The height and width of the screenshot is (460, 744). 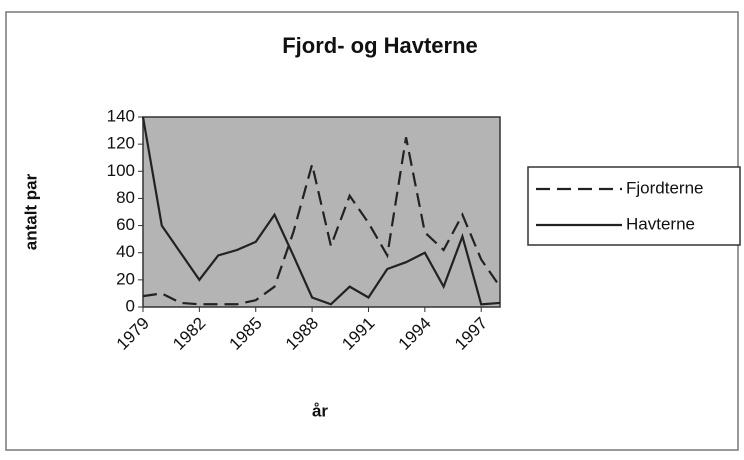 I want to click on x-axis-label: år, so click(x=320, y=410).